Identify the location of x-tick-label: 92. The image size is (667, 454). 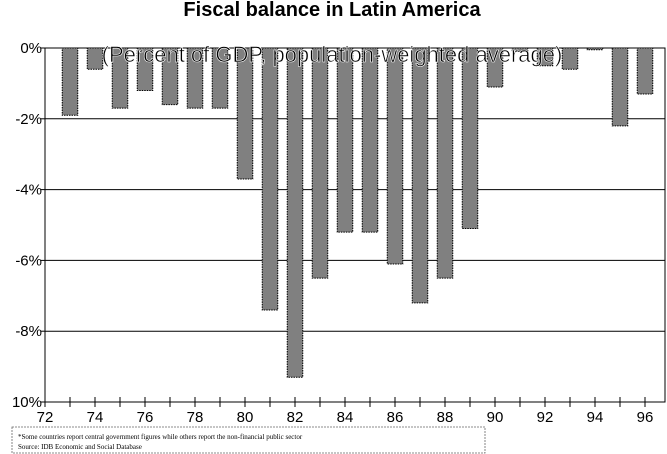
(545, 417).